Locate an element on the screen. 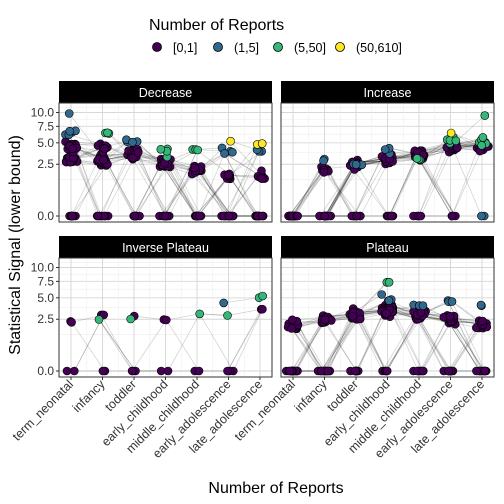 The height and width of the screenshot is (504, 504). facet-title: Increase is located at coordinates (388, 93).